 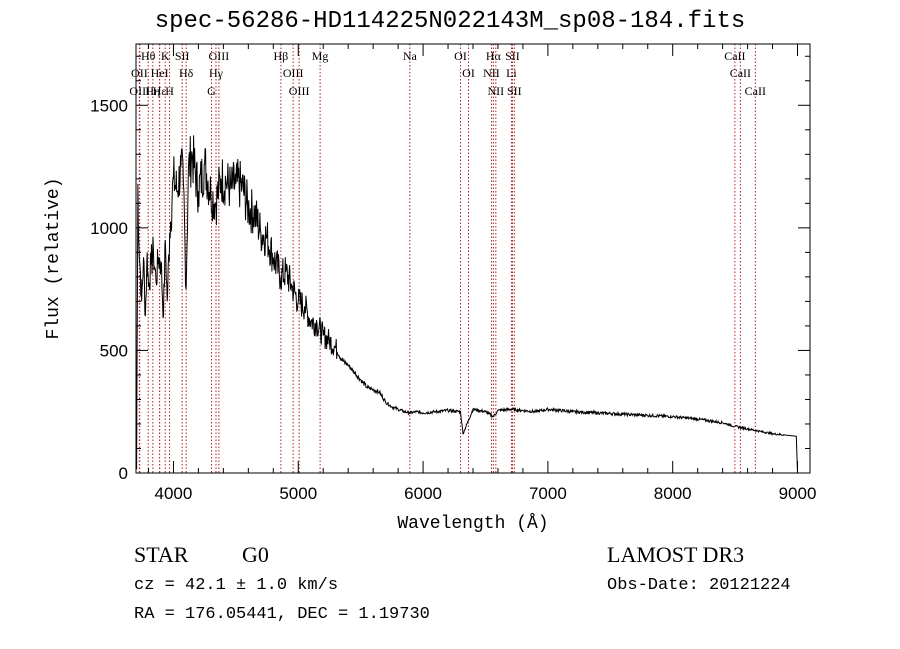 What do you see at coordinates (109, 228) in the screenshot?
I see `y-tick-label: 1000` at bounding box center [109, 228].